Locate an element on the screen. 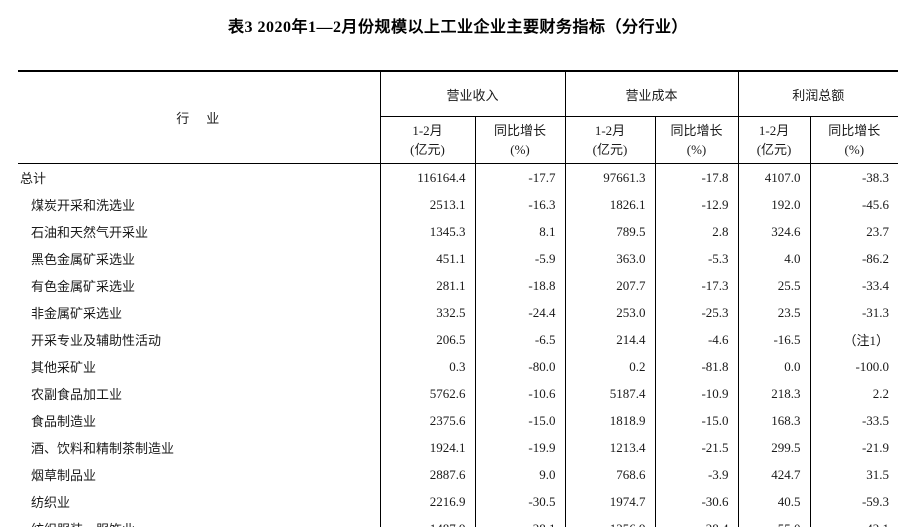  value-cell: 168.3 is located at coordinates (774, 420).